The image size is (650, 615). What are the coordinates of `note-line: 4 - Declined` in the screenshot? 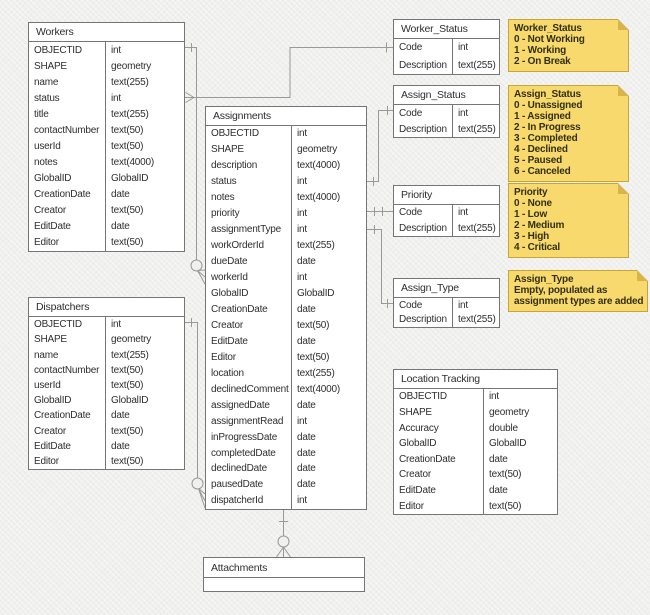 It's located at (541, 149).